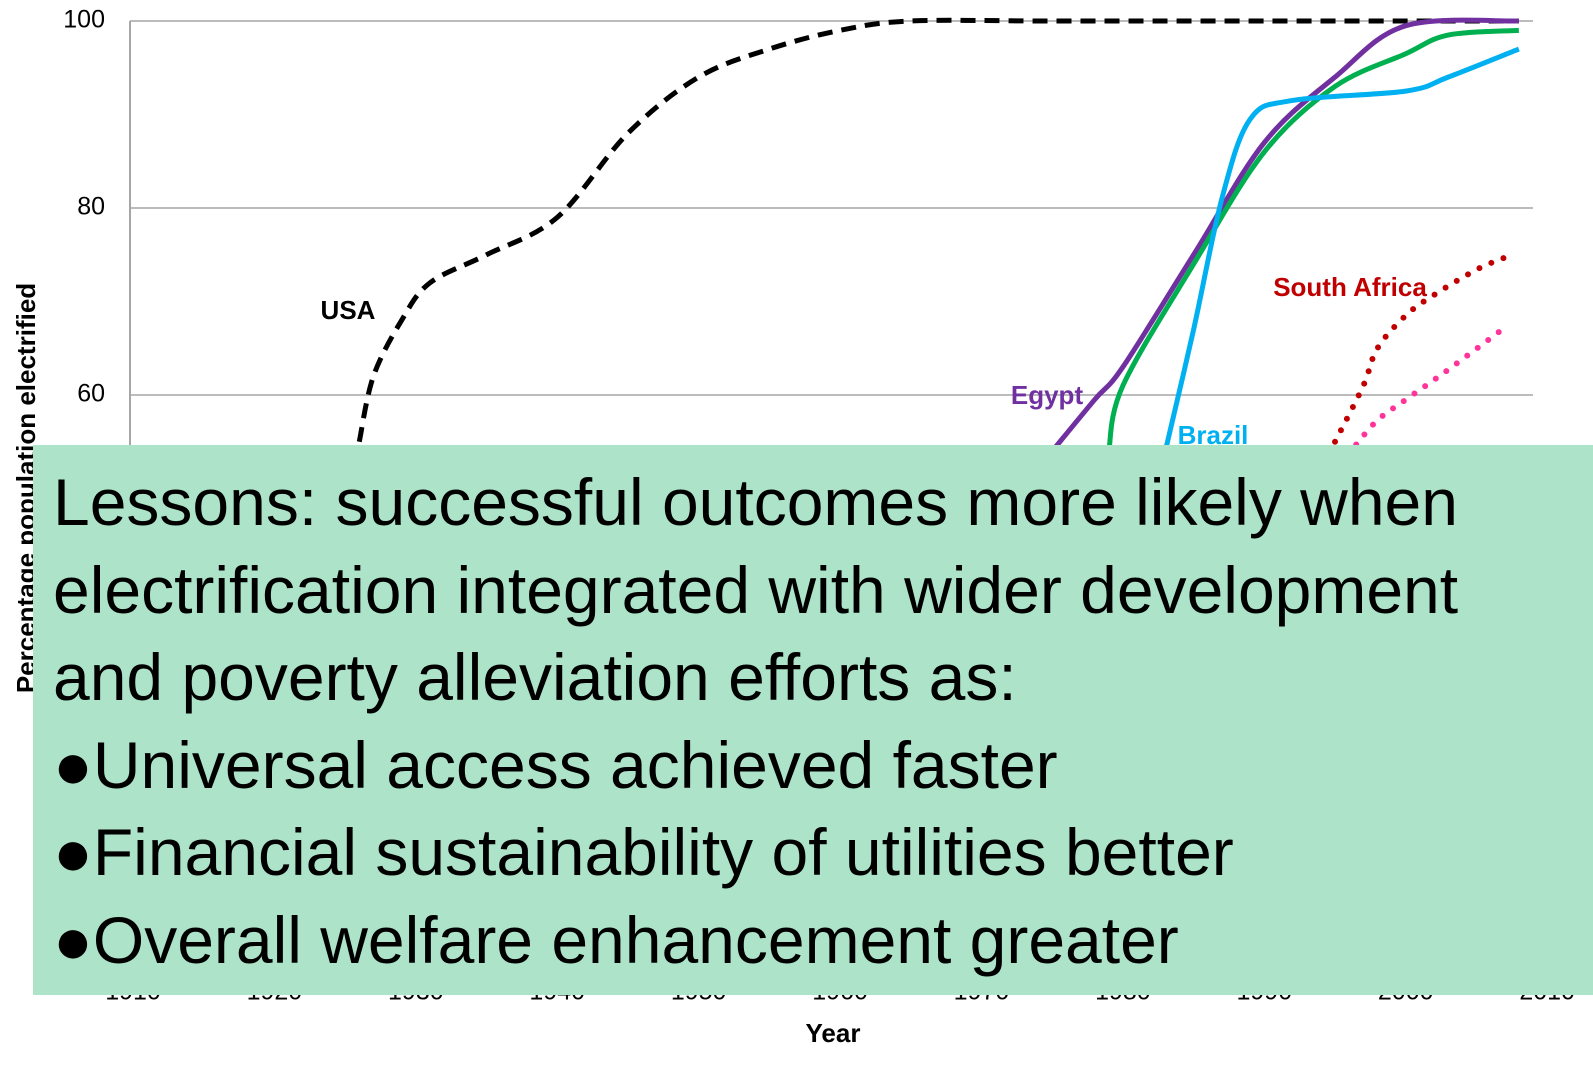 This screenshot has height=1065, width=1593. Describe the element at coordinates (1047, 395) in the screenshot. I see `series-label: Egypt` at that location.